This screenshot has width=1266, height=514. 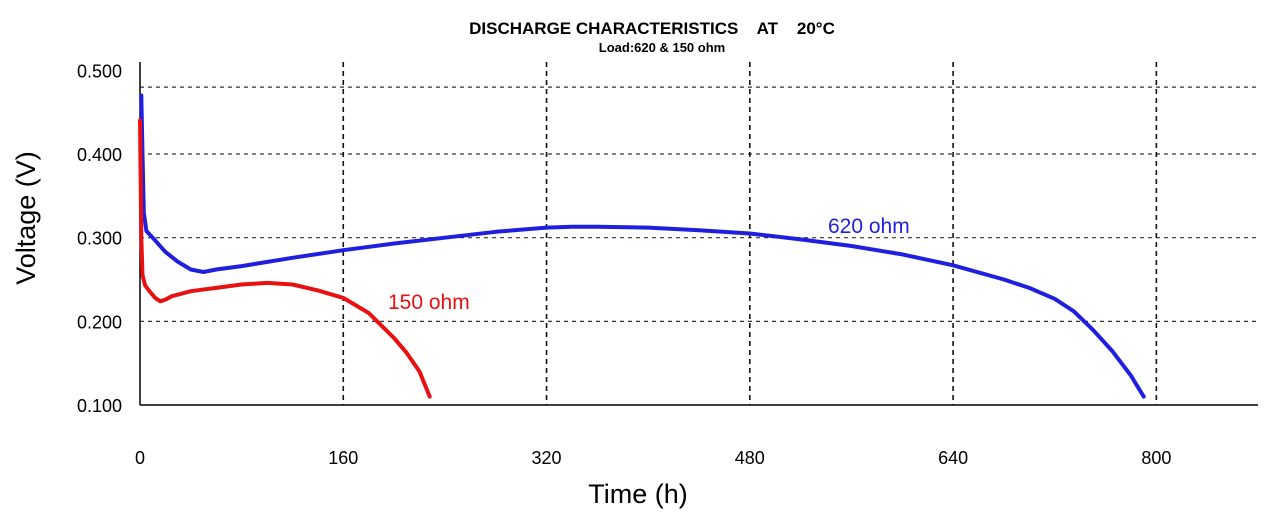 I want to click on chart-title: DISCHARGE CHARACTERISTICS AT 20°C, so click(x=652, y=28).